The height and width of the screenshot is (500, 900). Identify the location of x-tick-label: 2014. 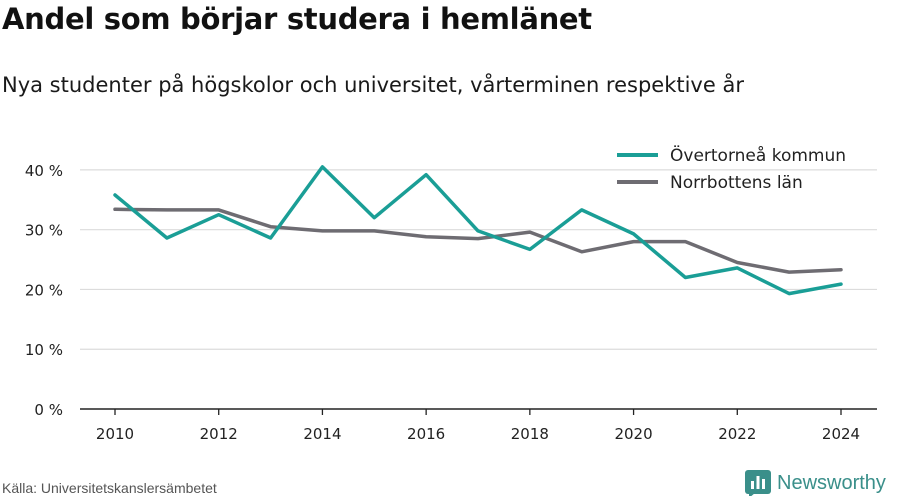
(322, 434).